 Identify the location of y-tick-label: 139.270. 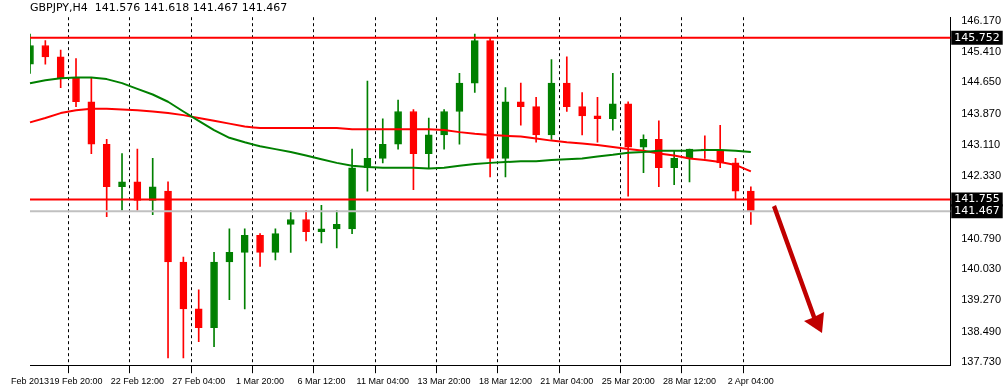
(981, 299).